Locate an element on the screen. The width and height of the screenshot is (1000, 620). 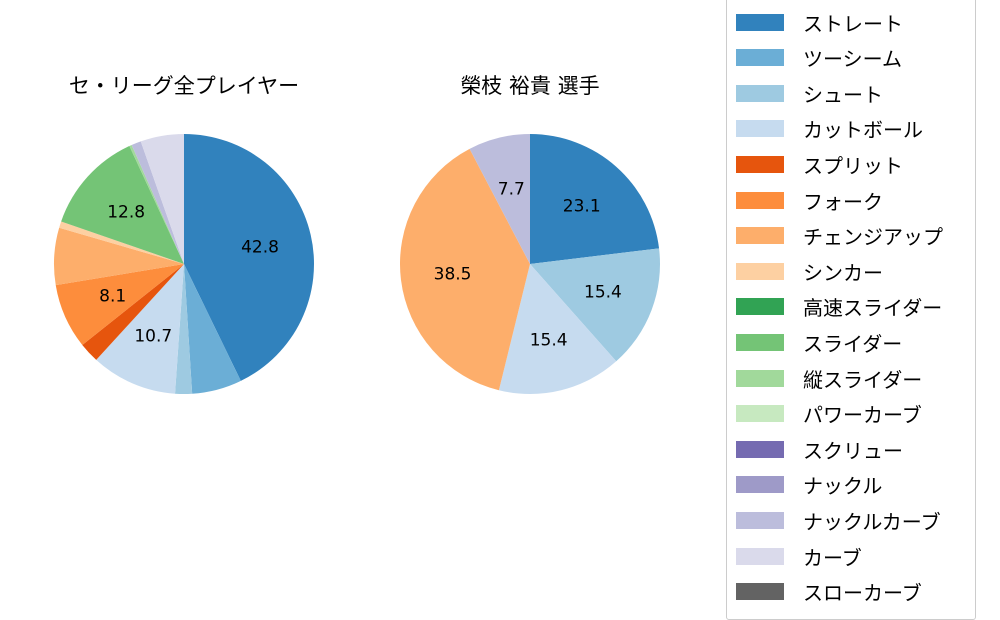
legend-label: カットボール is located at coordinates (863, 130).